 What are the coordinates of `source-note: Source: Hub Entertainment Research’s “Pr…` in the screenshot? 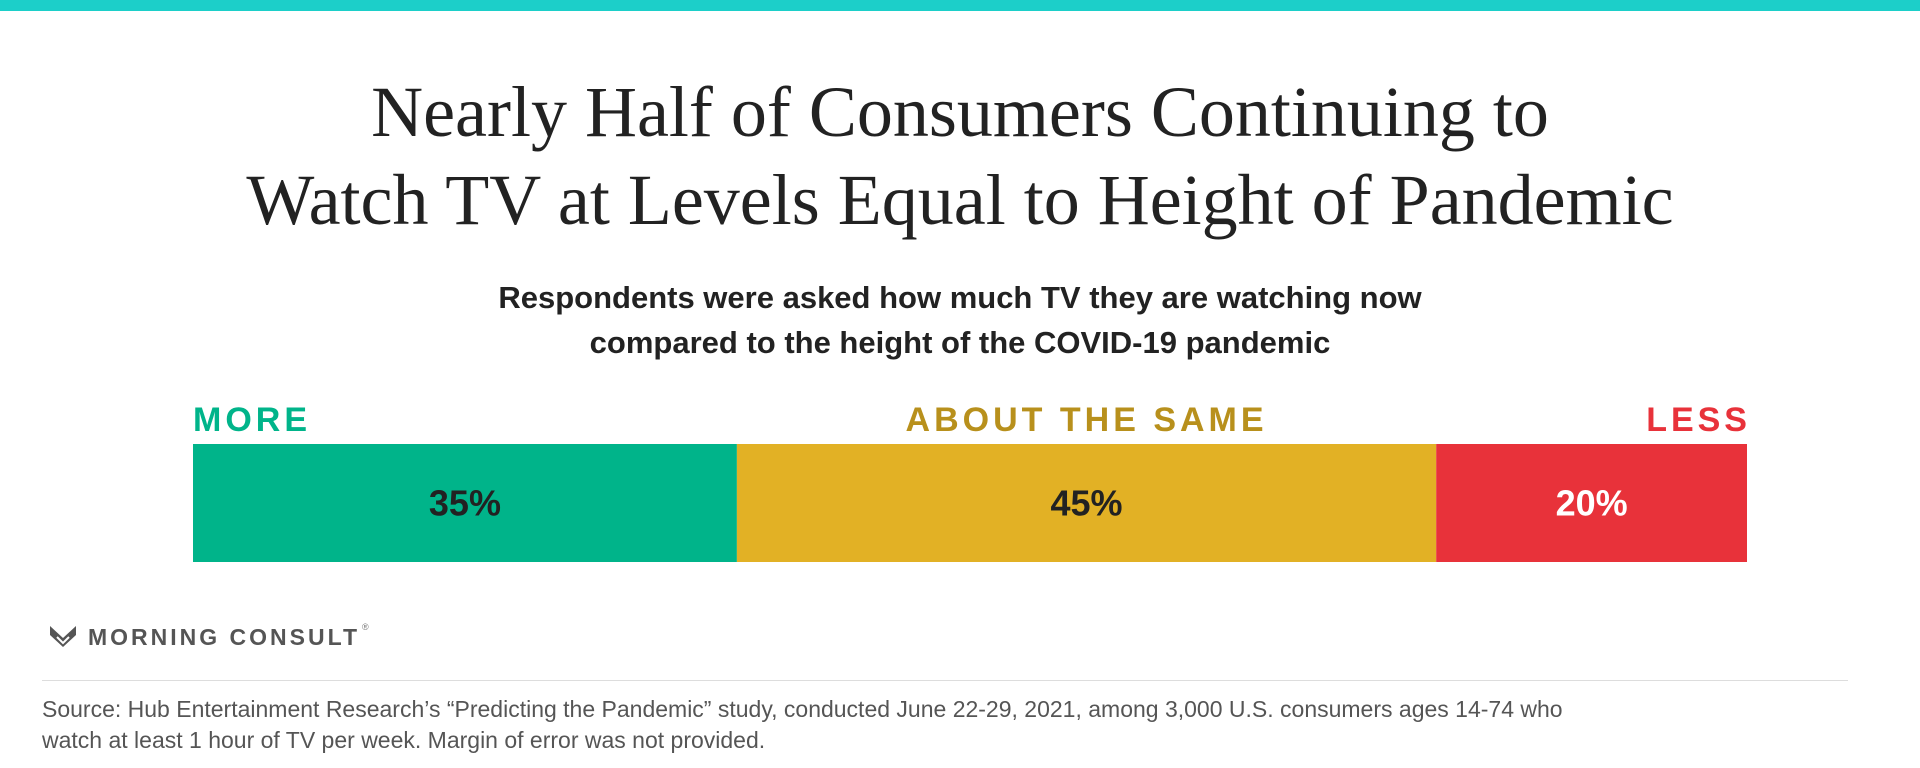 It's located at (952, 725).